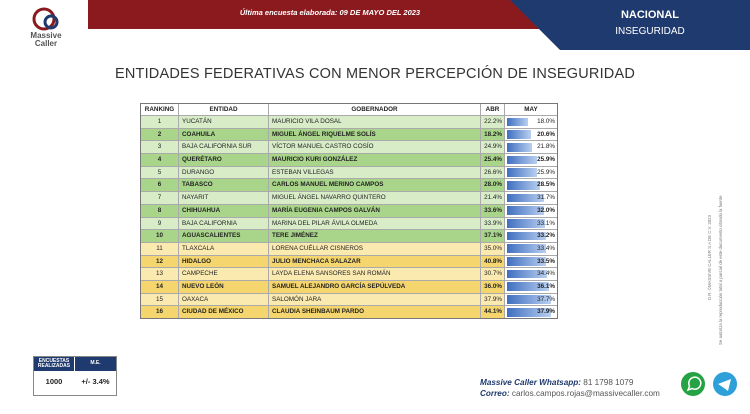  I want to click on may-label: 20.6%, so click(546, 134).